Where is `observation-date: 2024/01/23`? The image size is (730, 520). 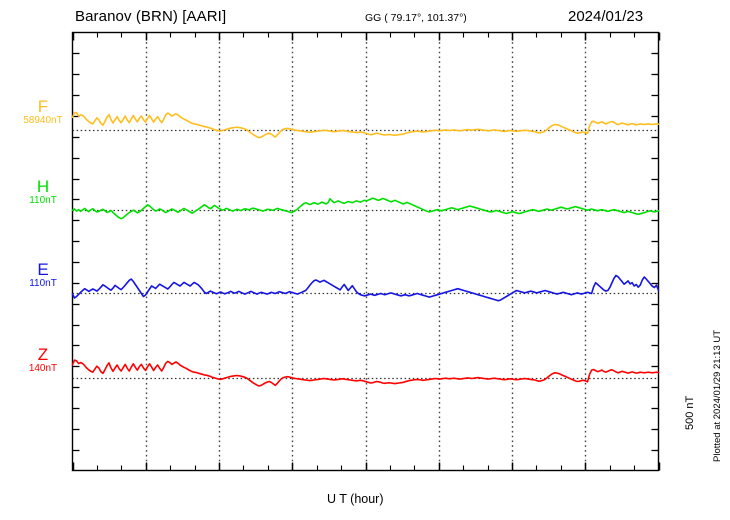
observation-date: 2024/01/23 is located at coordinates (606, 16).